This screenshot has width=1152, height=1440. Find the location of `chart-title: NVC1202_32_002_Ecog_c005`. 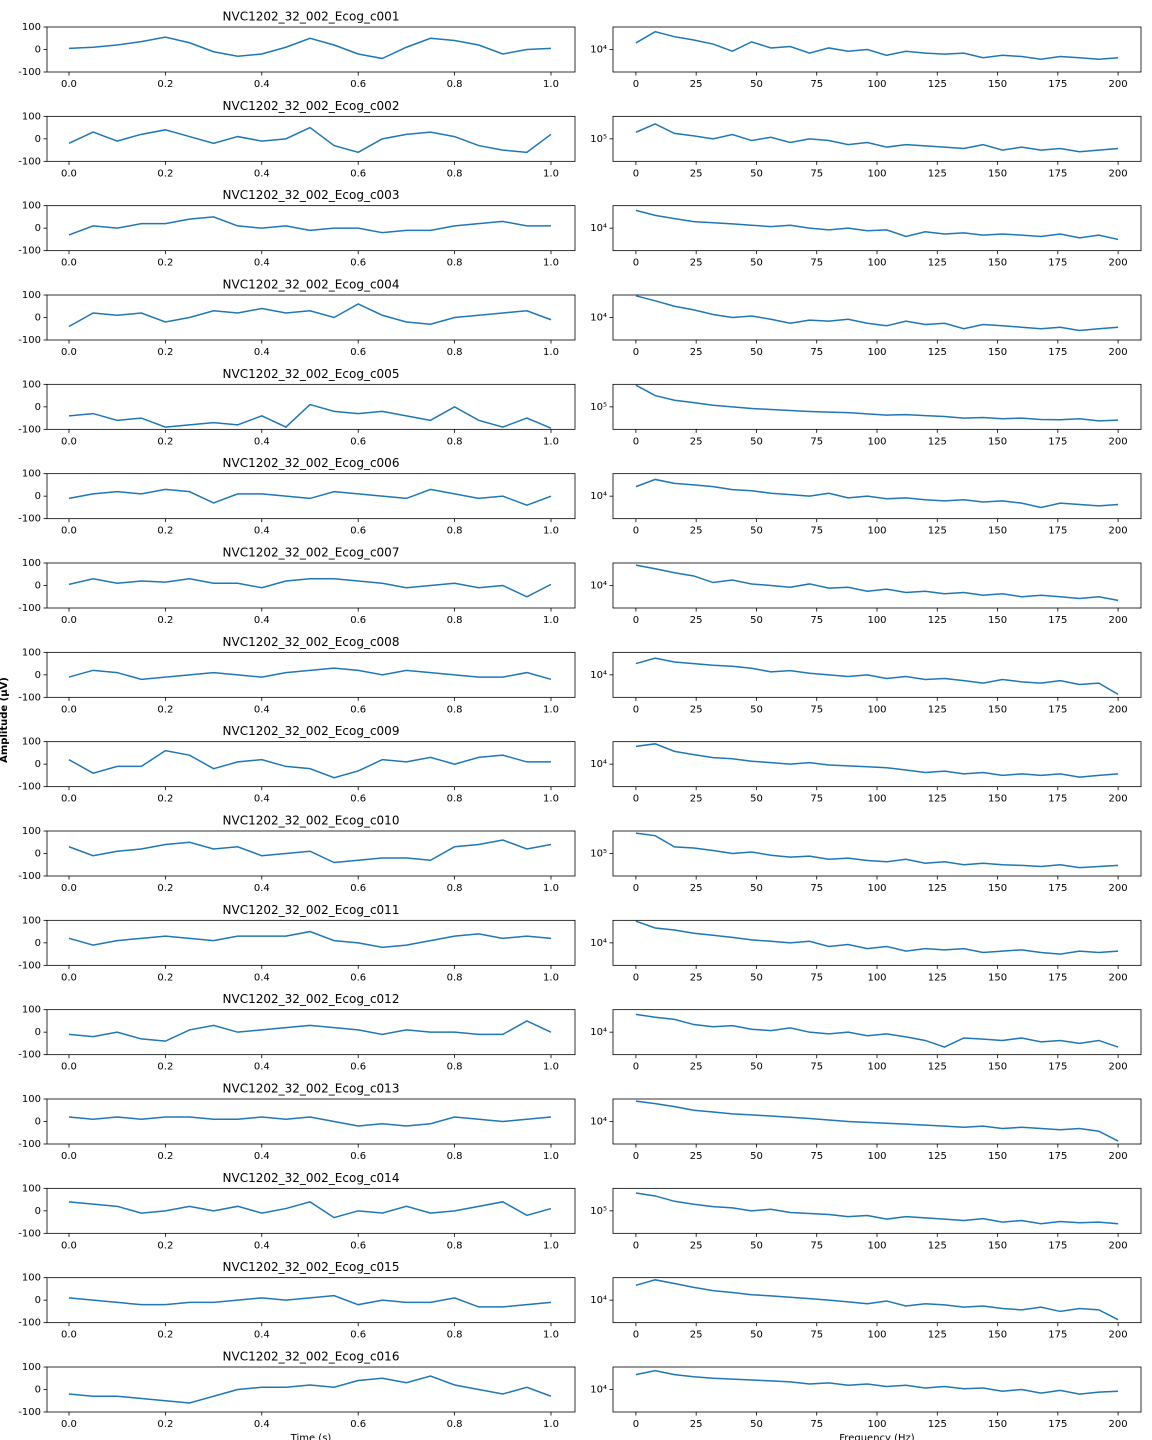

chart-title: NVC1202_32_002_Ecog_c005 is located at coordinates (311, 374).